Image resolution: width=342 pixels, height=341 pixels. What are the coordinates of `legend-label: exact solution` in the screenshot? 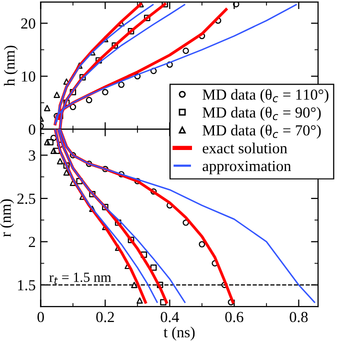 It's located at (245, 148).